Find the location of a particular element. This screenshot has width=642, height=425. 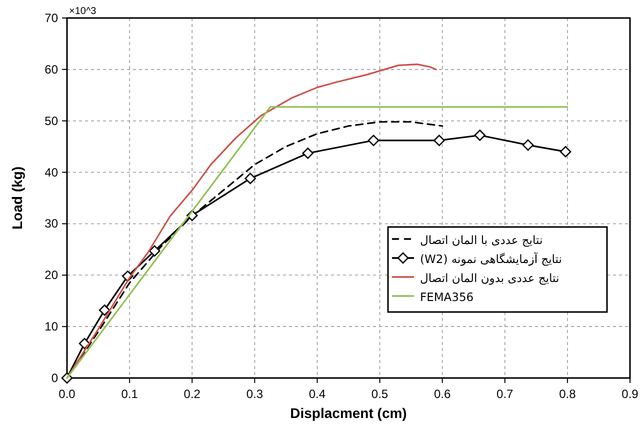

x-axis-title: Displacment (cm) is located at coordinates (348, 413).